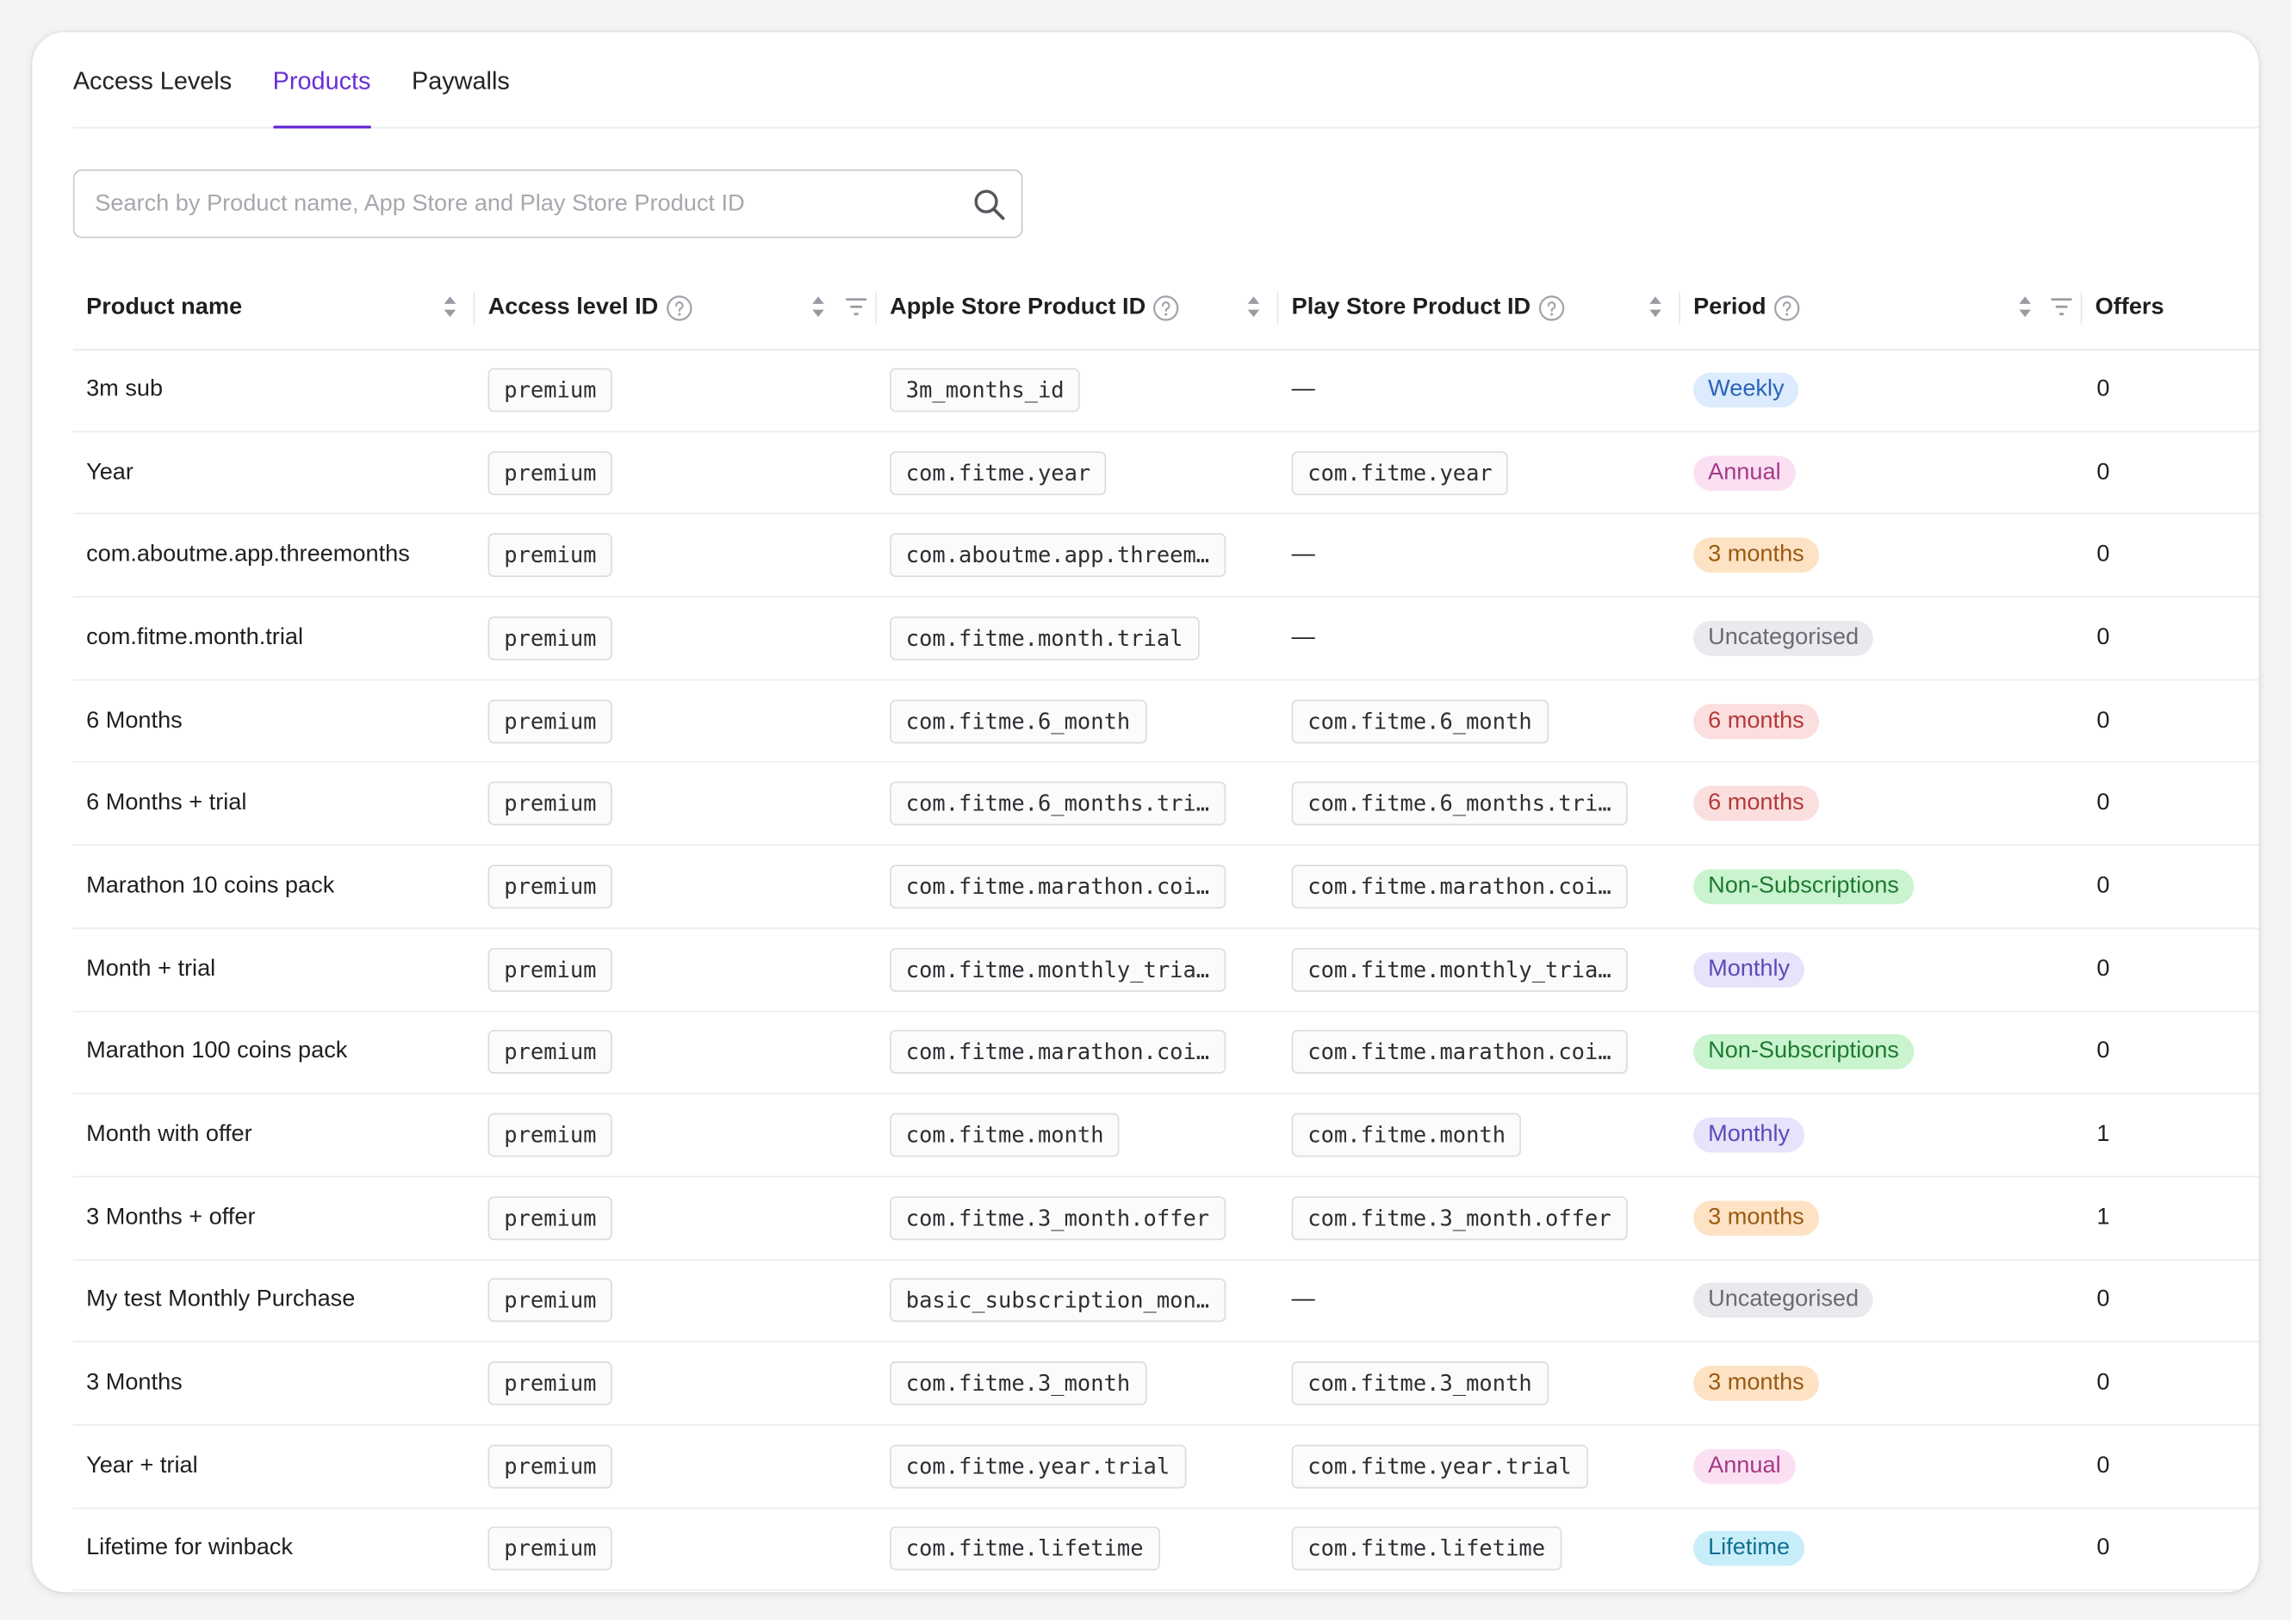  I want to click on product-name: My test Monthly Purchase, so click(221, 1300).